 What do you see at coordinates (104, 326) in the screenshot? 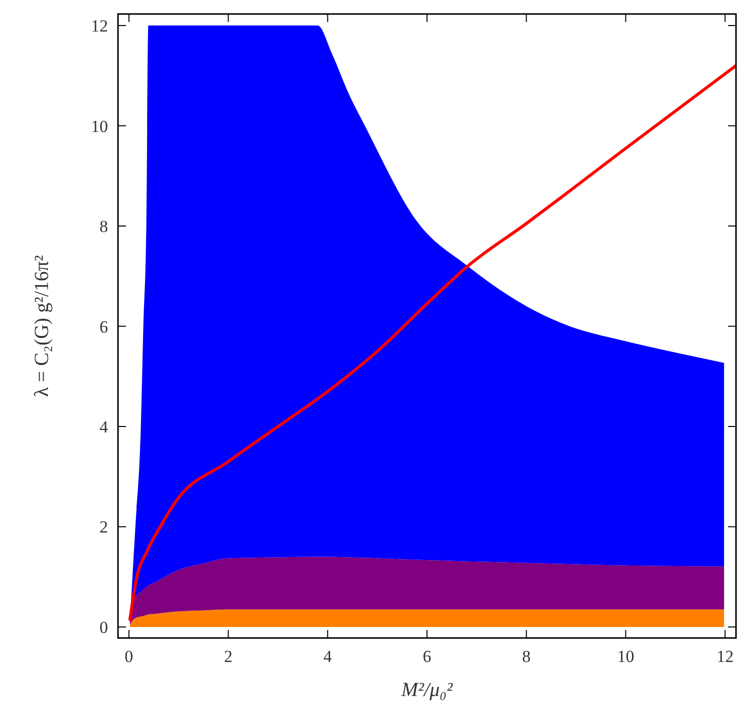
I see `y-tick-label: 6` at bounding box center [104, 326].